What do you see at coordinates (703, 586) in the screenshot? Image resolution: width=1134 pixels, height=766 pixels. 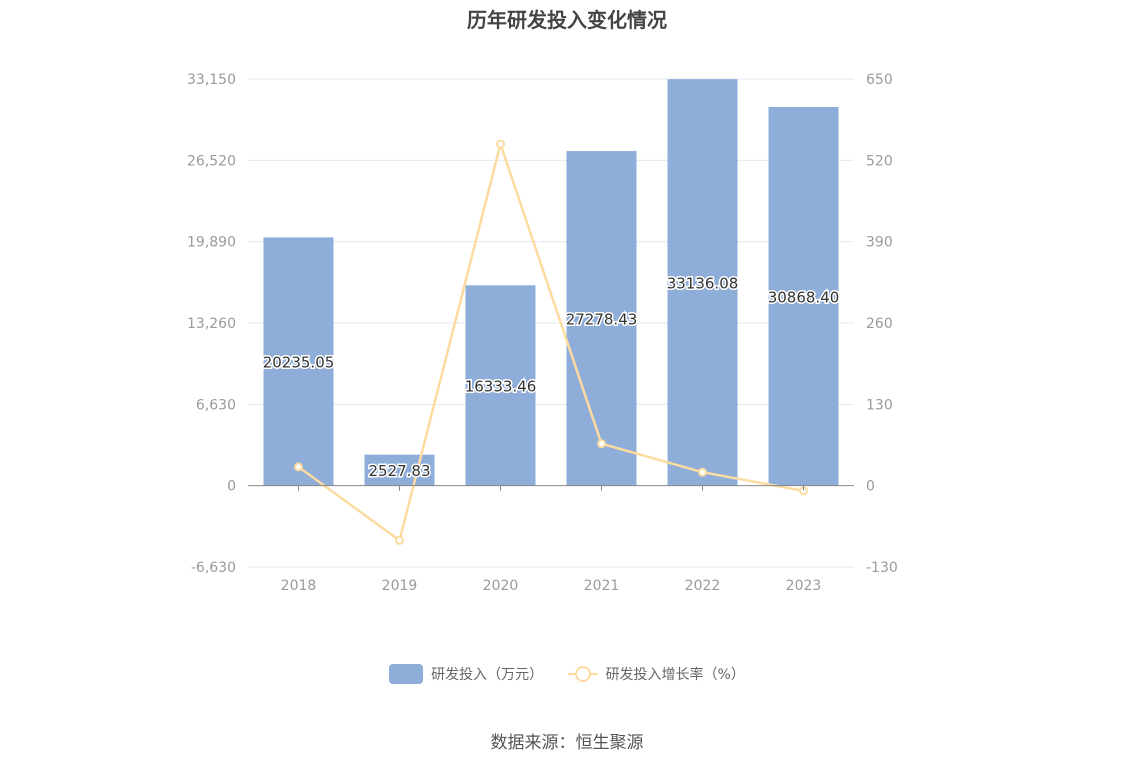 I see `x-tick-label: 2022` at bounding box center [703, 586].